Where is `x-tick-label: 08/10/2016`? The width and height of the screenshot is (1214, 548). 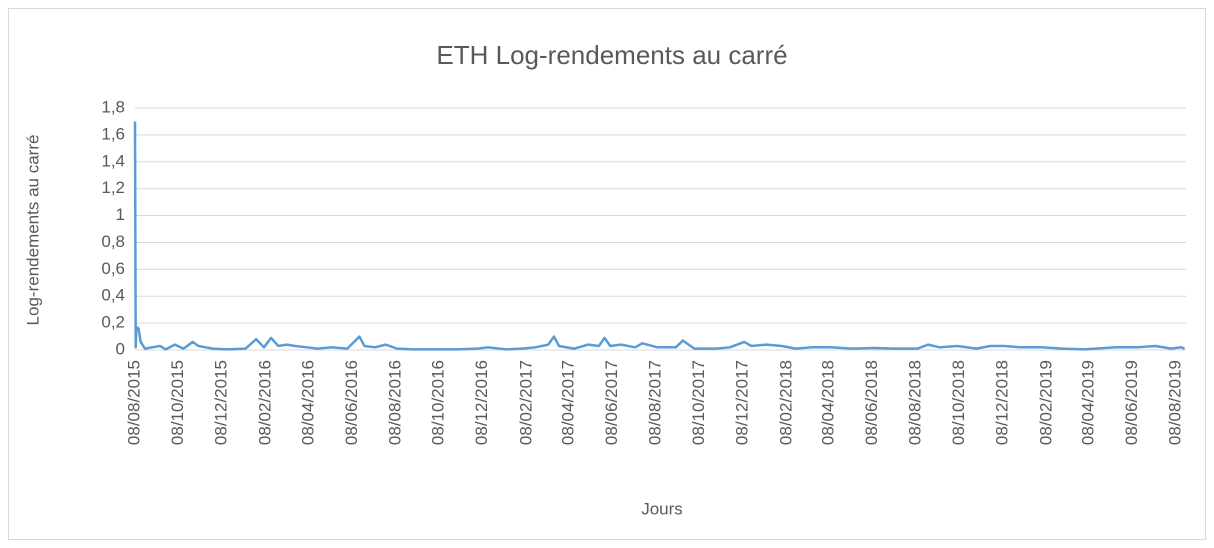
x-tick-label: 08/10/2016 is located at coordinates (438, 402).